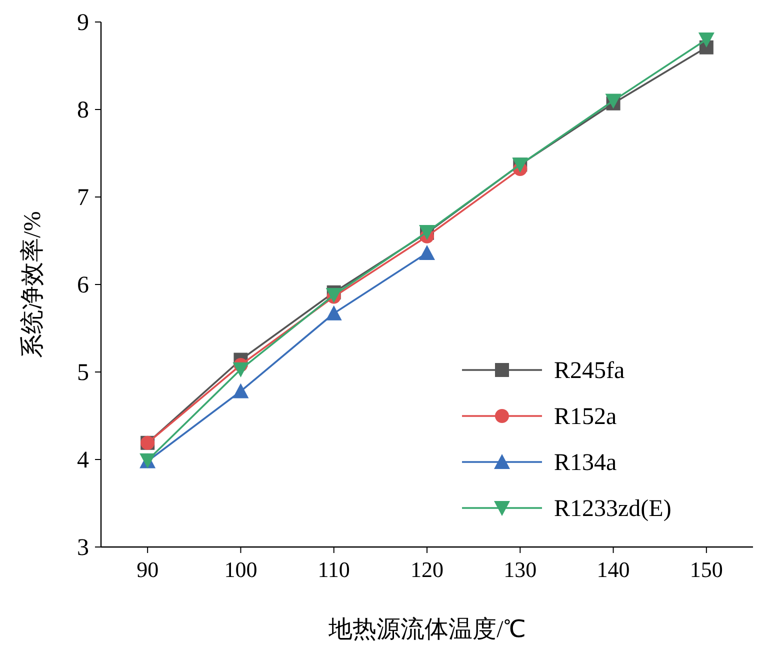 This screenshot has width=769, height=650. I want to click on x-tick-label: 110, so click(334, 569).